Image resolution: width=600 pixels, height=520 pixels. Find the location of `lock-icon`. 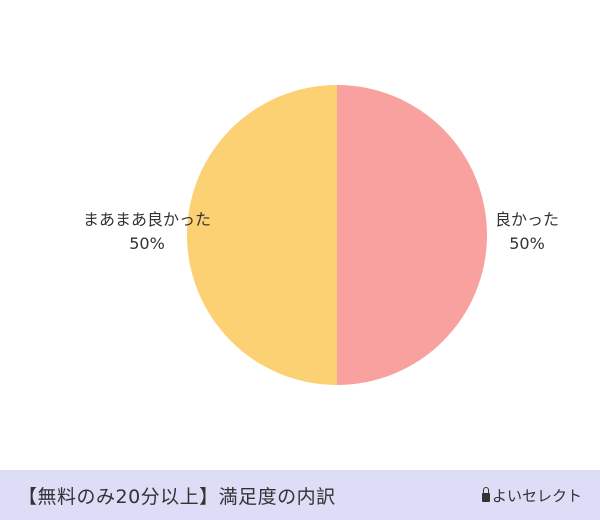

lock-icon is located at coordinates (485, 494).